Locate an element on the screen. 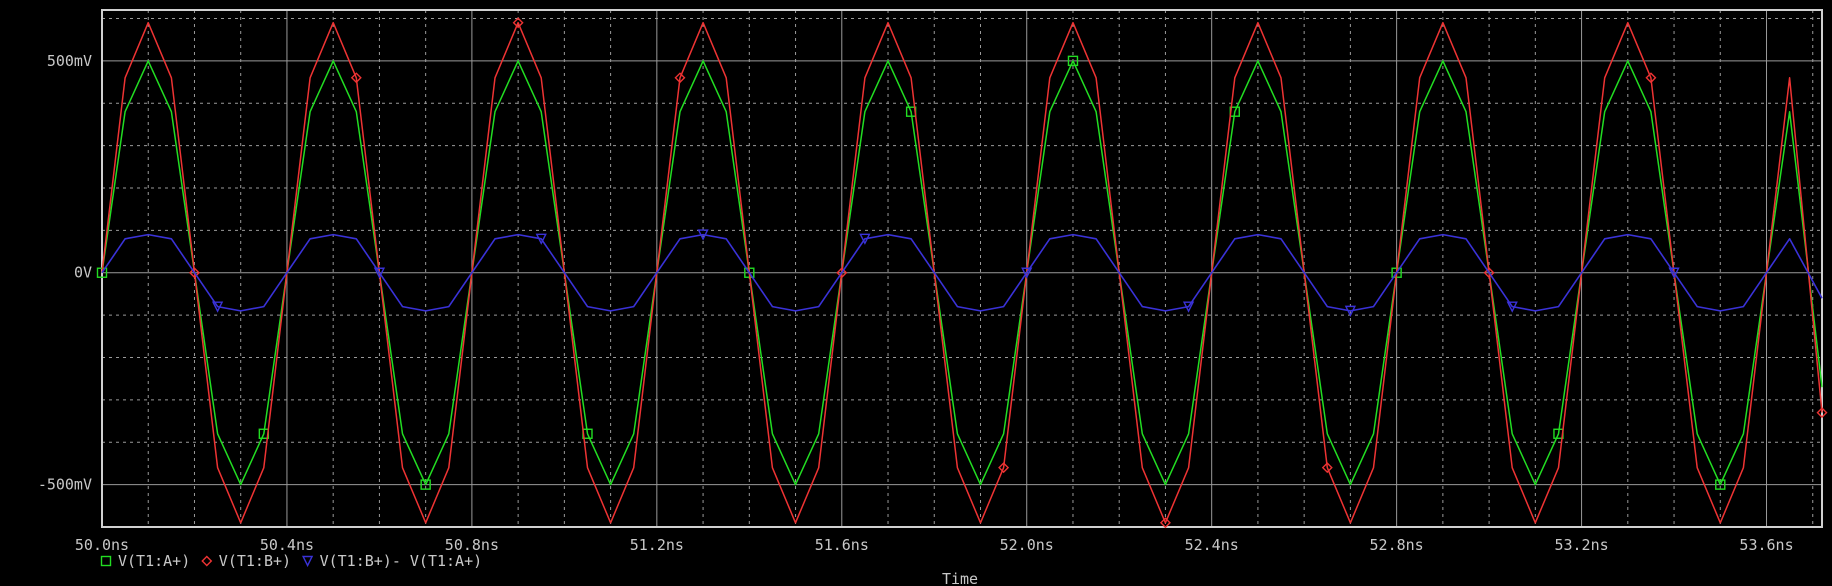 The width and height of the screenshot is (1832, 586). legend-entry-3: V(T1:B+)- V(T1:A+) is located at coordinates (401, 561).